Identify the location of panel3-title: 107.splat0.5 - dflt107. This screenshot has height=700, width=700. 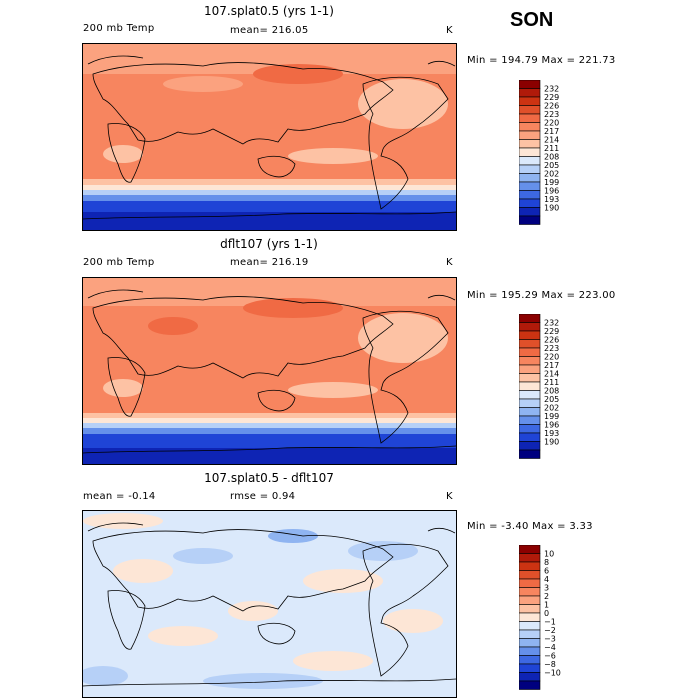
(269, 478).